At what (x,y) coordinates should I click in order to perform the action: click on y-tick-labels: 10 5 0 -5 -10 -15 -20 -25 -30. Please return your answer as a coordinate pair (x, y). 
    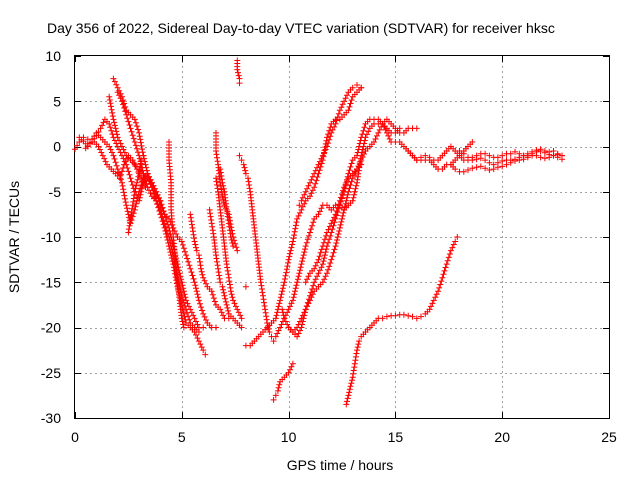
    Looking at the image, I should click on (51, 237).